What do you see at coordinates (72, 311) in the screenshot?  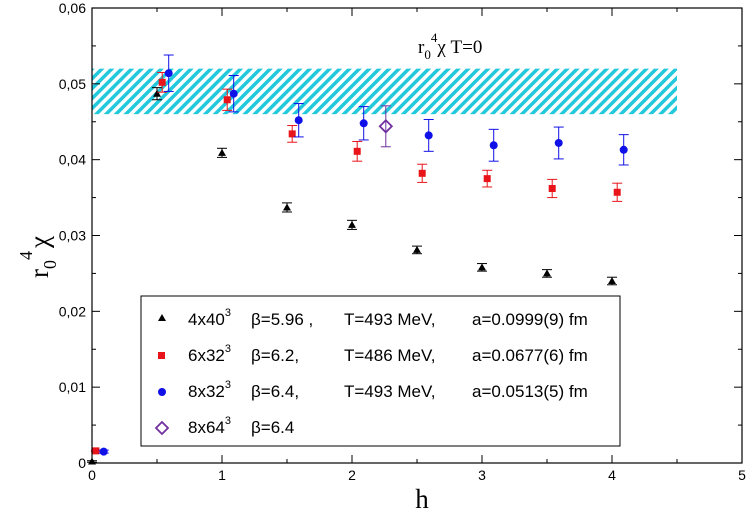 I see `y-tick-label: 0,02` at bounding box center [72, 311].